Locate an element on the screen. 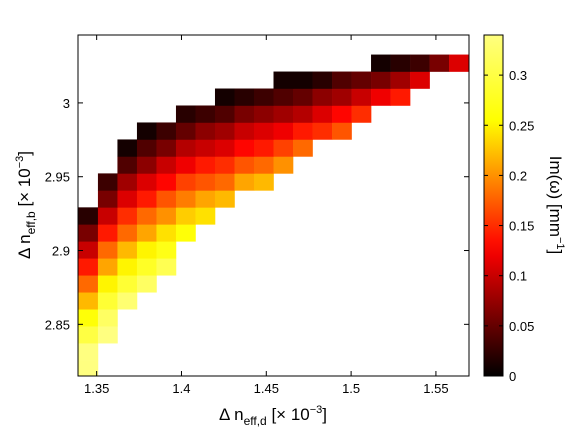 Image resolution: width=575 pixels, height=436 pixels. x-axis-label: Δ neff,d [× 10−3] is located at coordinates (273, 416).